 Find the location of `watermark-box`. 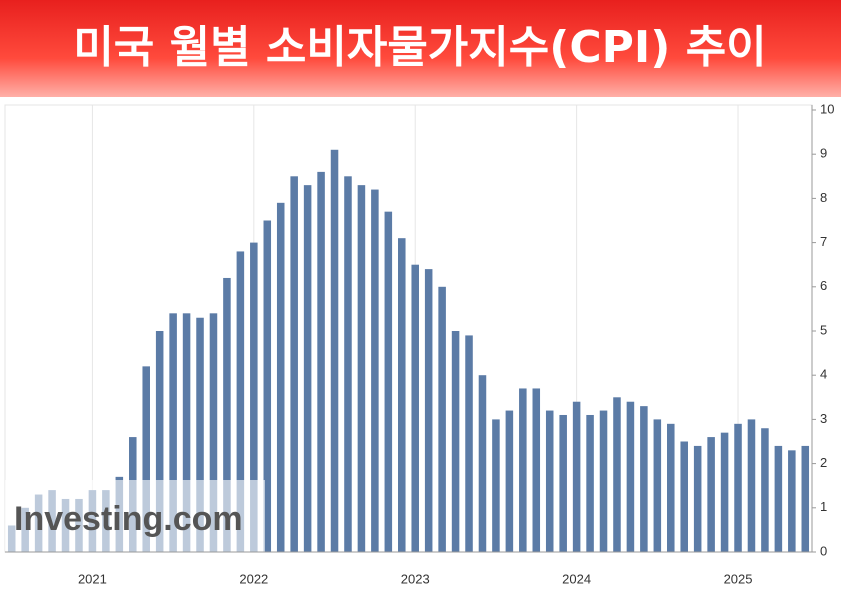

watermark-box is located at coordinates (135, 516).